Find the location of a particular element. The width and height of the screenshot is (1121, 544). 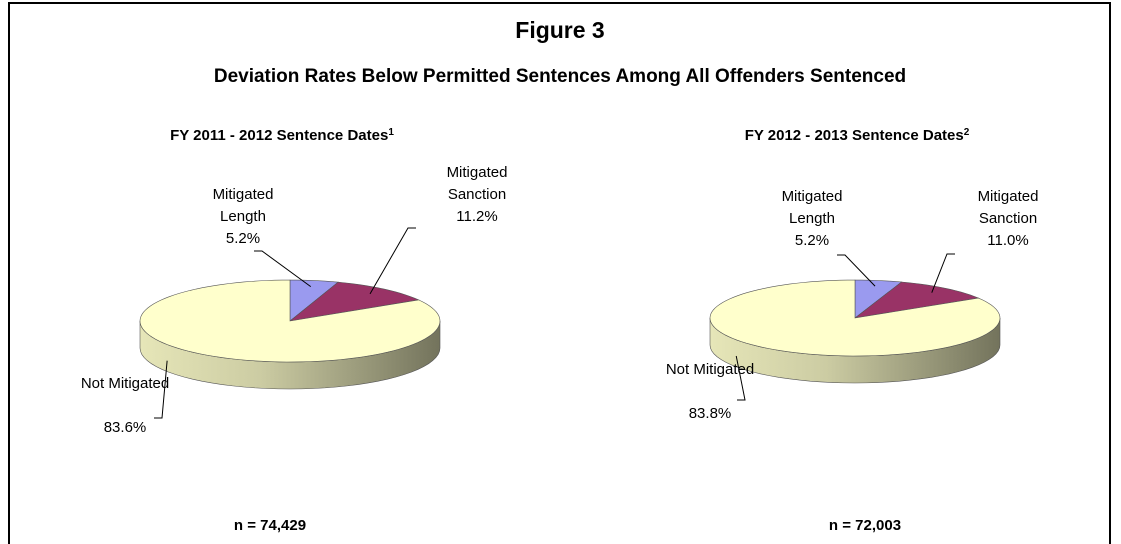

chart-title: FY 2011 - 2012 Sentence Dates1 is located at coordinates (282, 136).